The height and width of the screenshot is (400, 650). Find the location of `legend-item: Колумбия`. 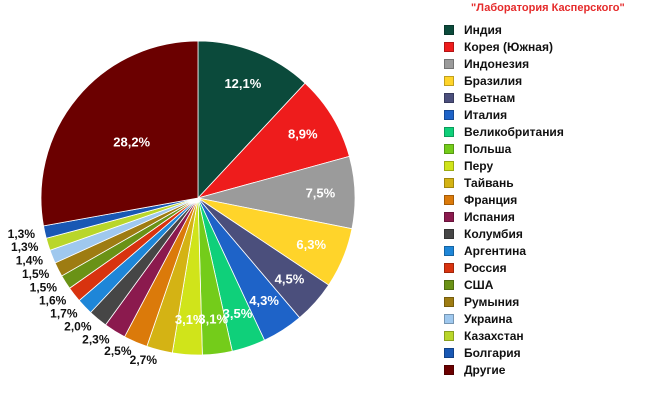

legend-item: Колумбия is located at coordinates (504, 233).